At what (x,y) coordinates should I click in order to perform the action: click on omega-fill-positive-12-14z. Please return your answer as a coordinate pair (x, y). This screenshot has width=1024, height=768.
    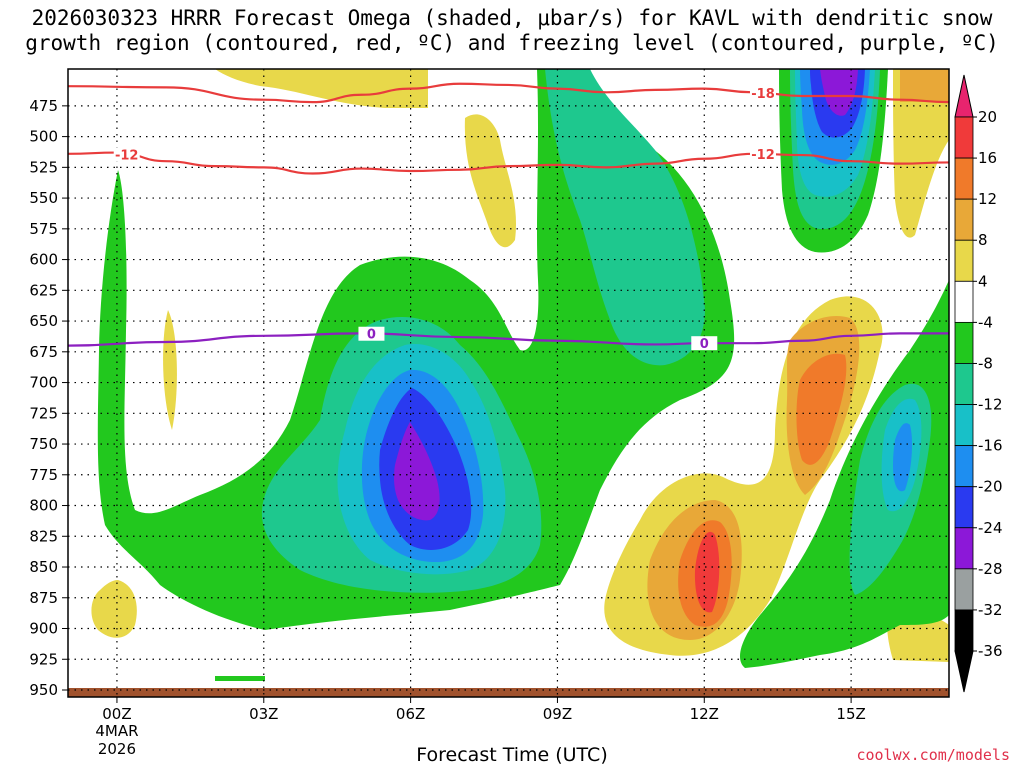
    Looking at the image, I should click on (821, 409).